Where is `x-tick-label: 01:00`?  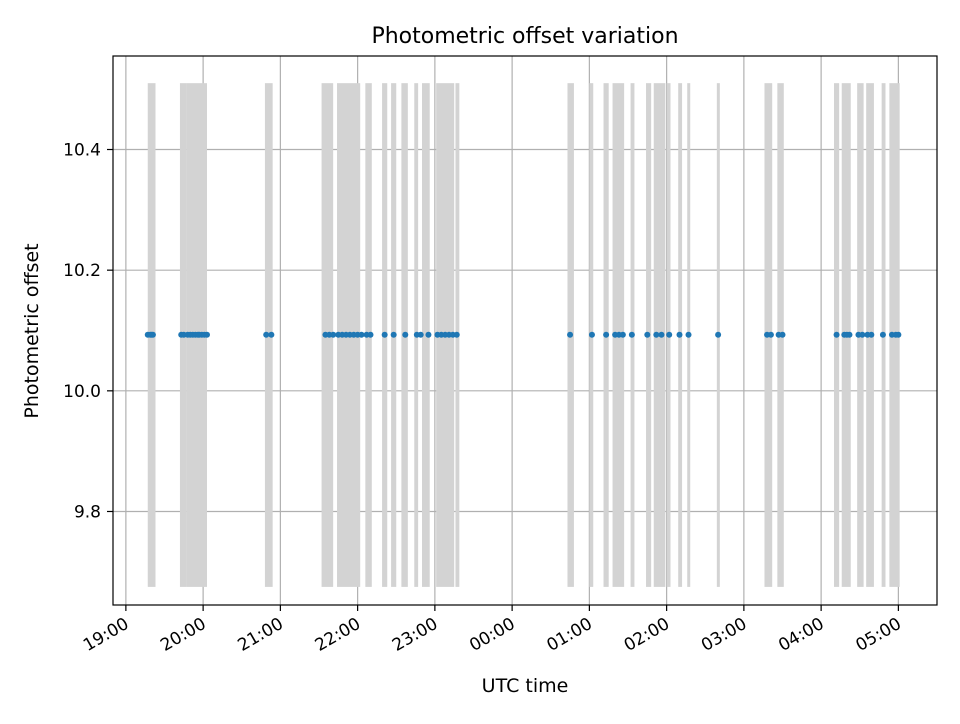 x-tick-label: 01:00 is located at coordinates (569, 635).